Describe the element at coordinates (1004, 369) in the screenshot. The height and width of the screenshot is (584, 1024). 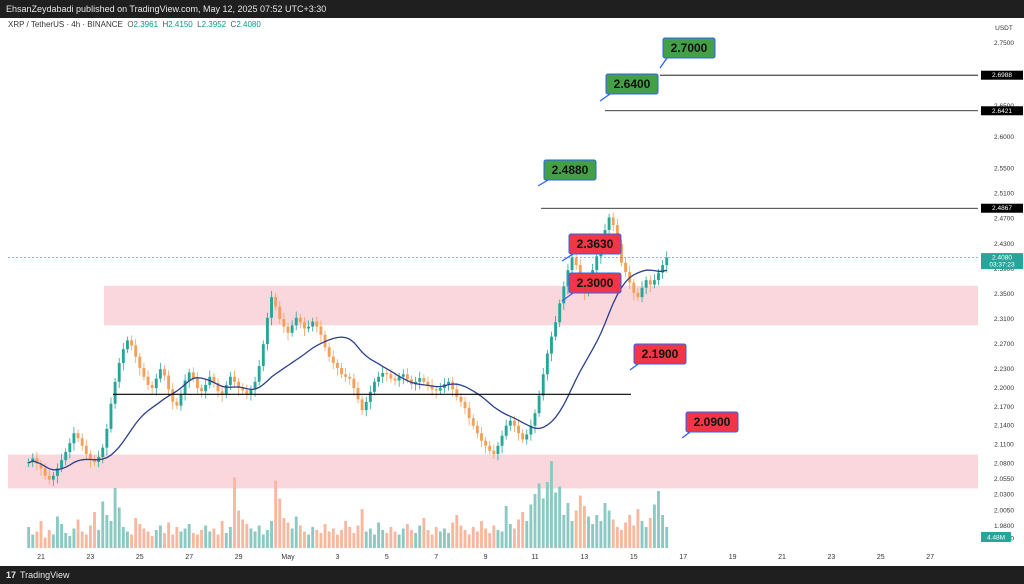
I see `y-tick-label: 2.2300` at that location.